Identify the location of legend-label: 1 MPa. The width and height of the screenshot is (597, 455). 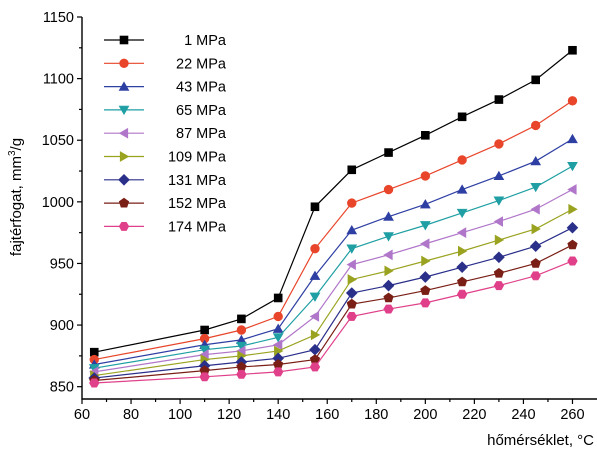
(205, 41).